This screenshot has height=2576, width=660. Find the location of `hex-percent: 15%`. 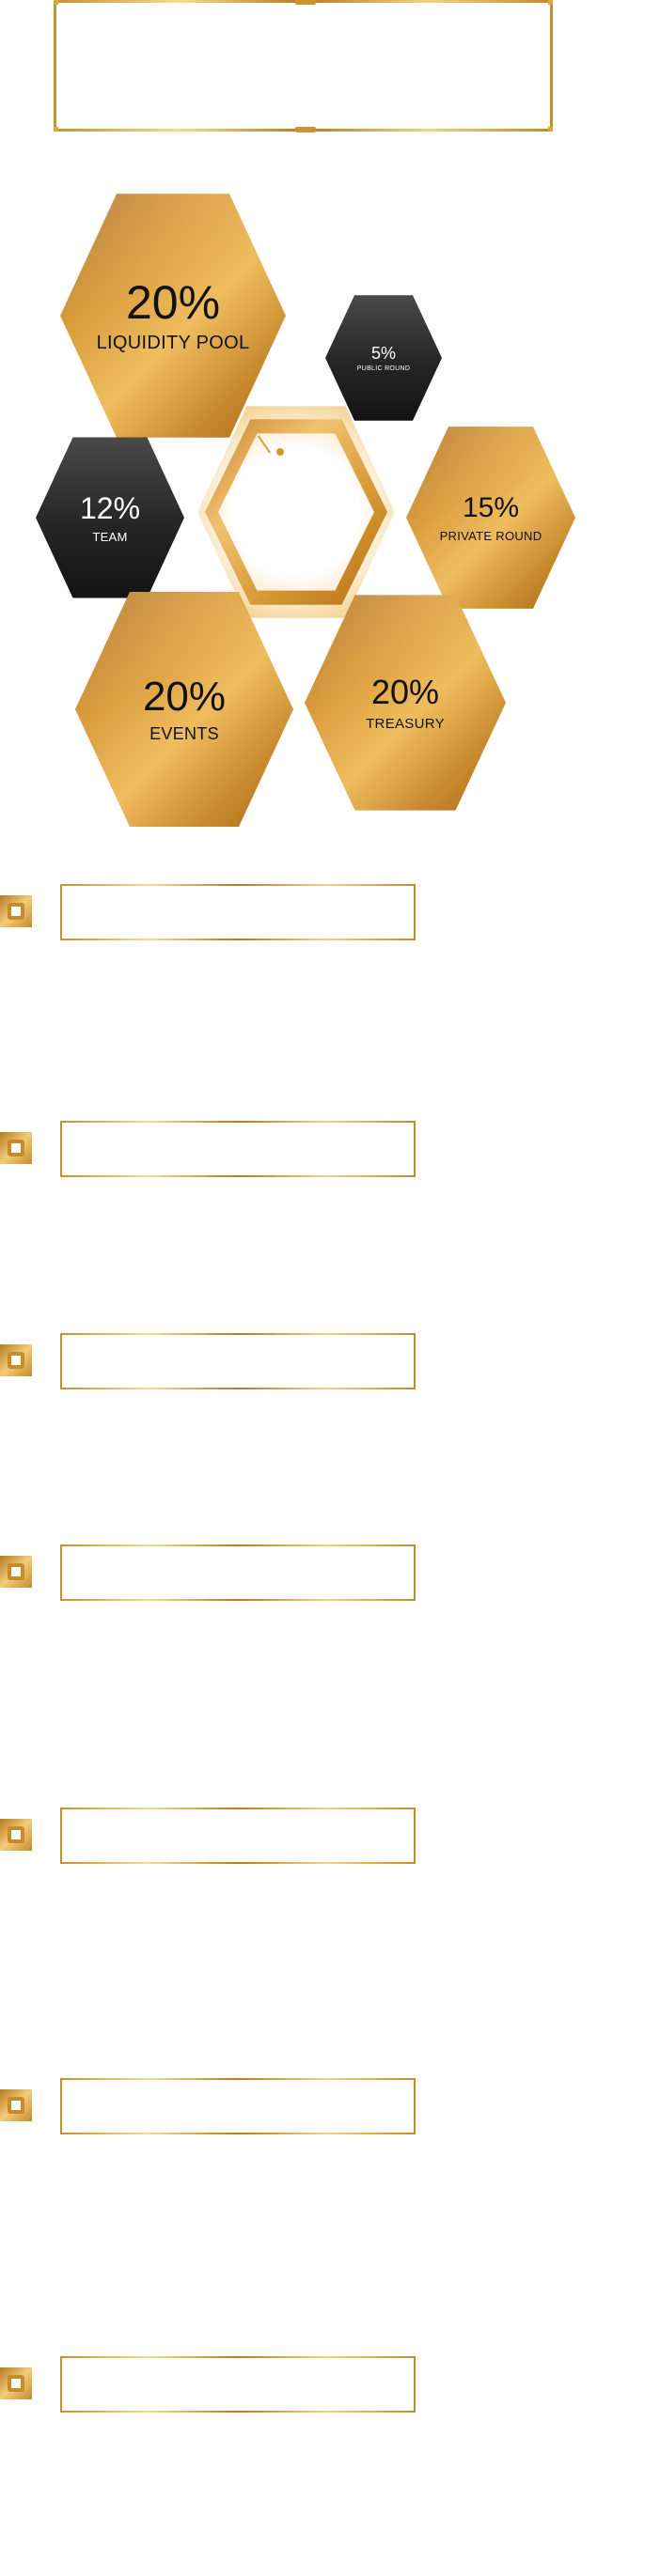

hex-percent: 15% is located at coordinates (491, 507).